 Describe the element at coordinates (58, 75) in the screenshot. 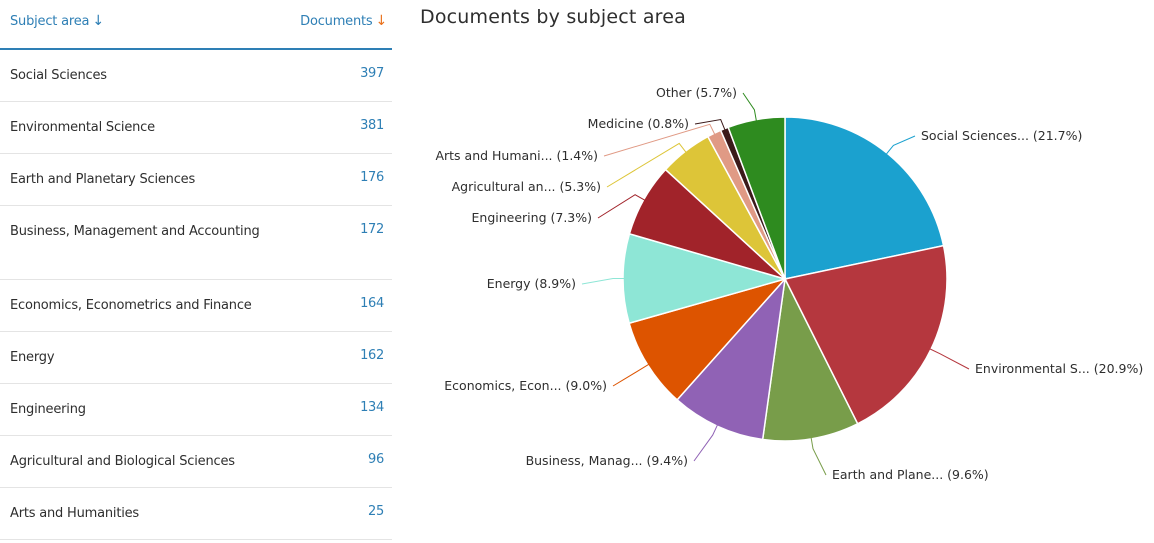

I see `subject-area-name: Social Sciences` at that location.